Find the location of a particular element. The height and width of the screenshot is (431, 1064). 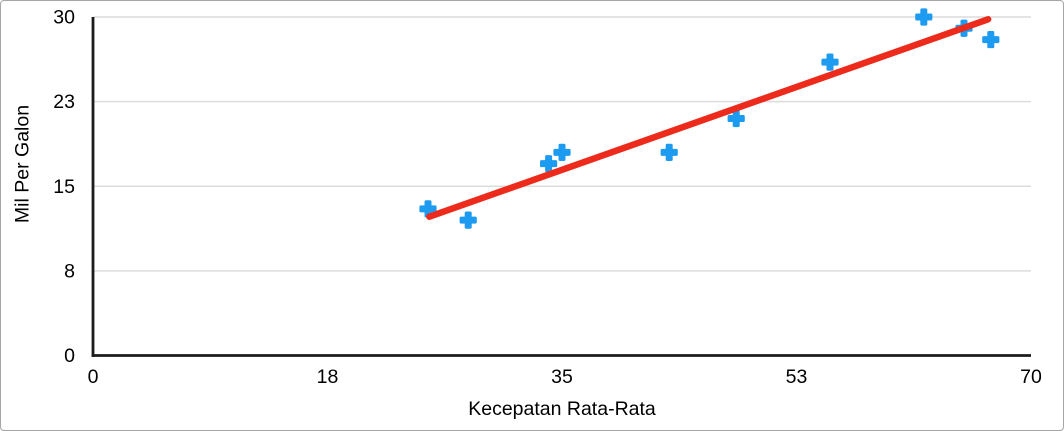

y-tick-label: 30 is located at coordinates (64, 18).